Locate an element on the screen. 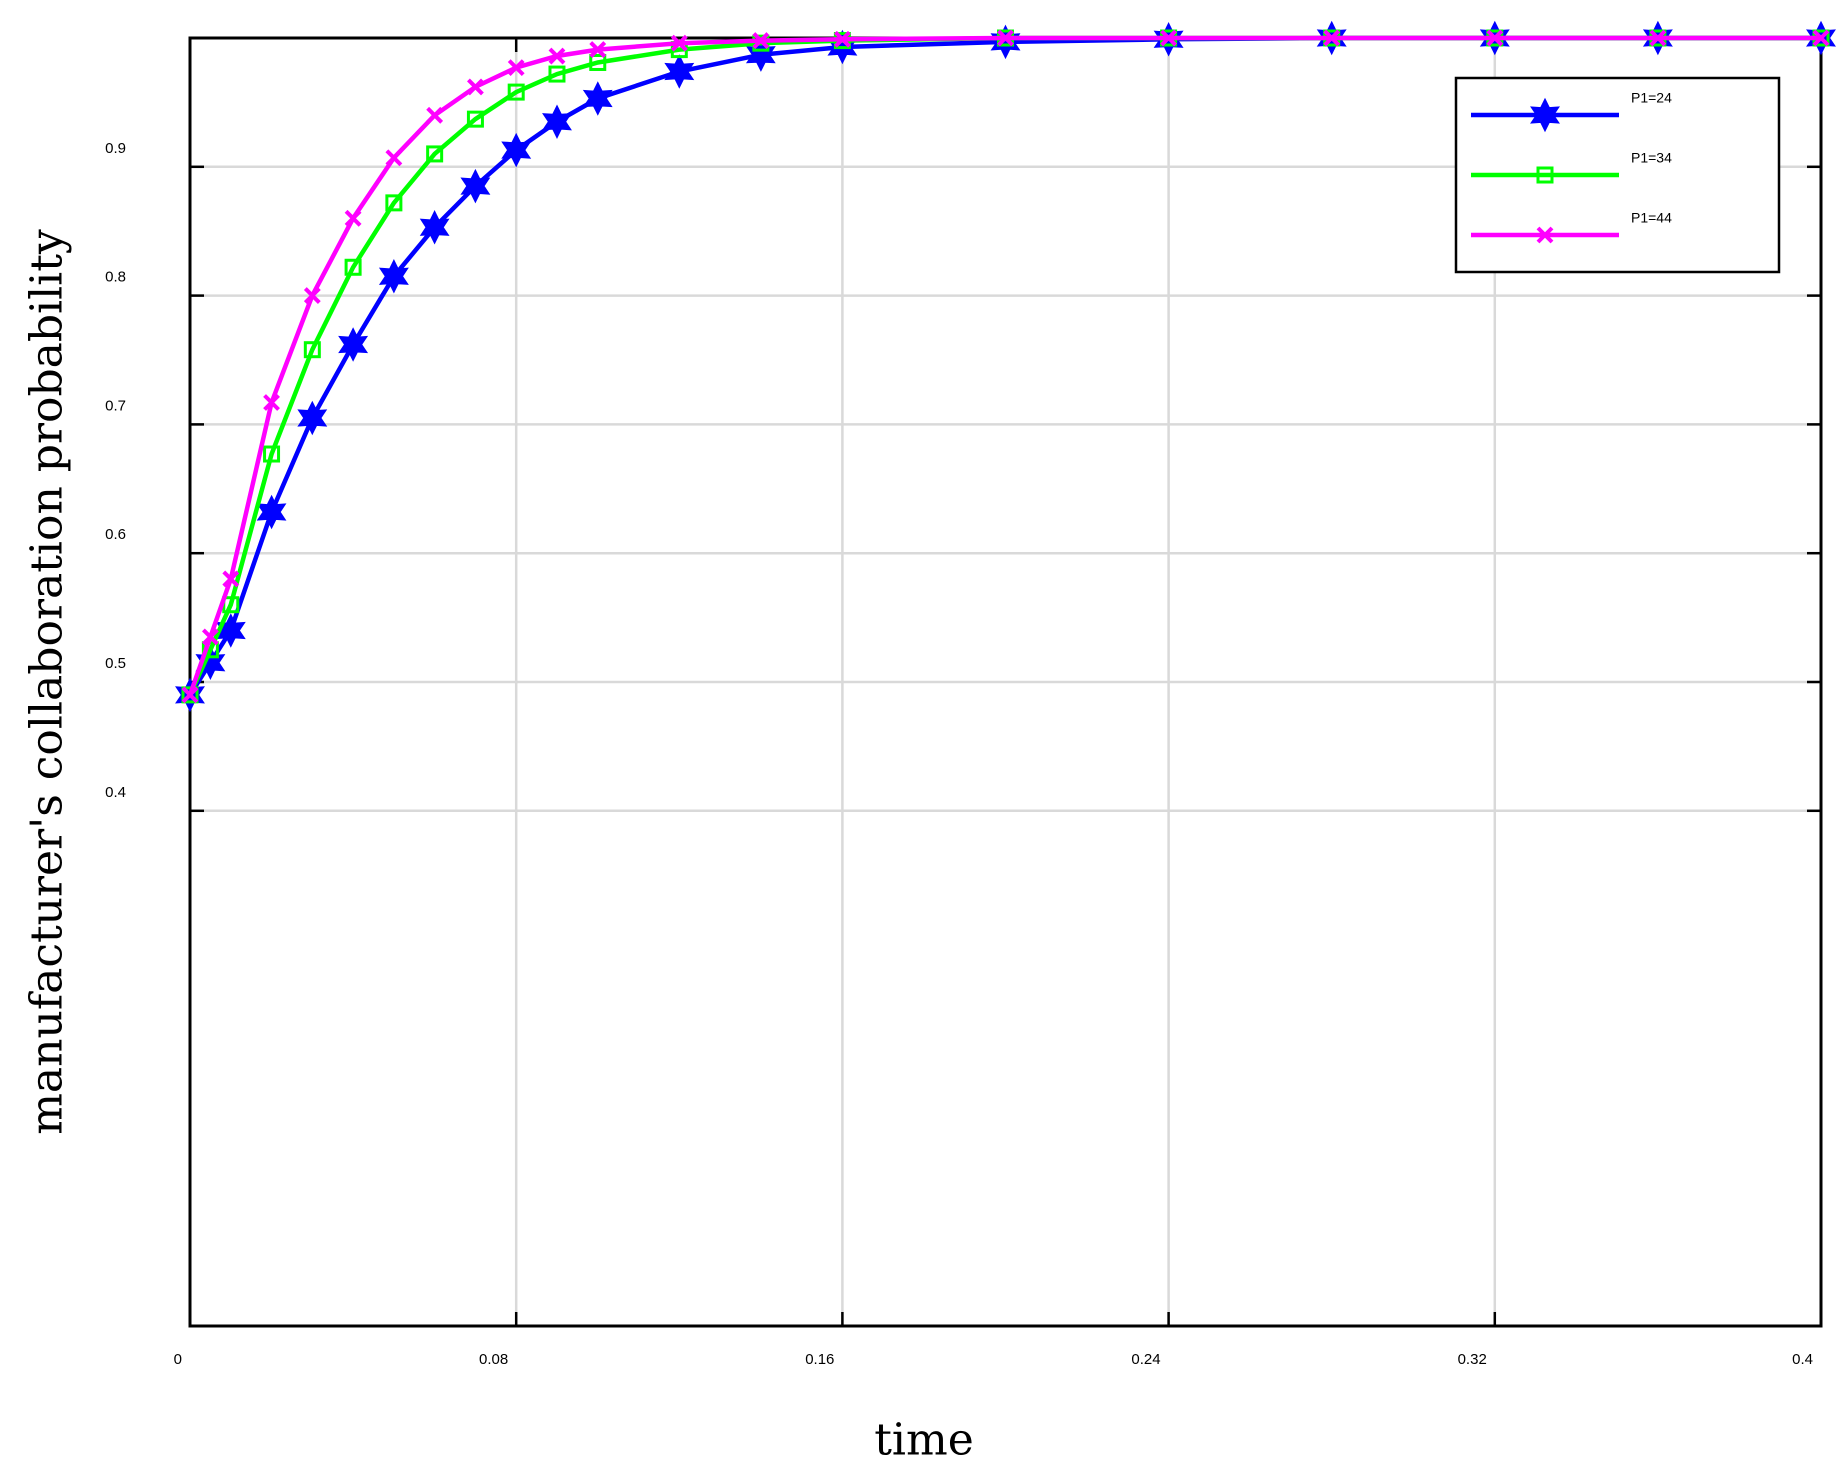 This screenshot has width=1839, height=1465. y-tick-label: 0.4 is located at coordinates (115, 792).